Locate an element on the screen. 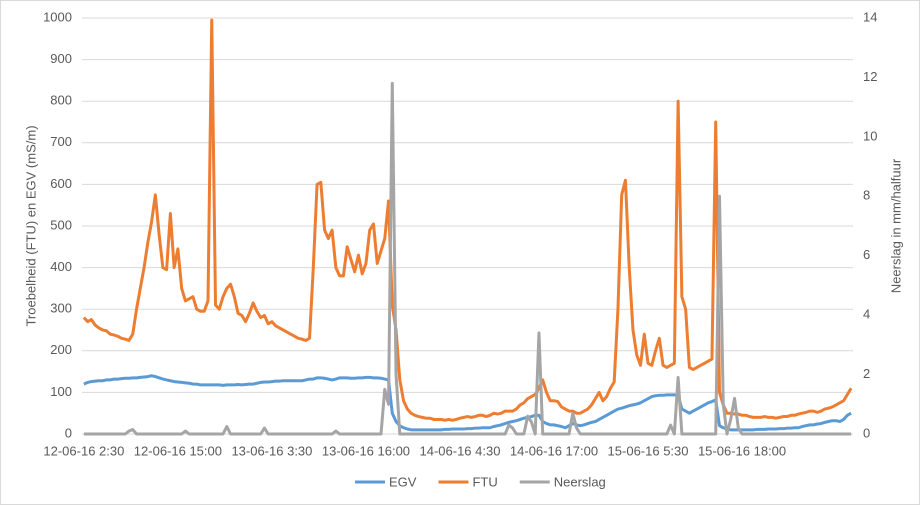 Image resolution: width=920 pixels, height=505 pixels. y-tick-label: 200 is located at coordinates (61, 349).